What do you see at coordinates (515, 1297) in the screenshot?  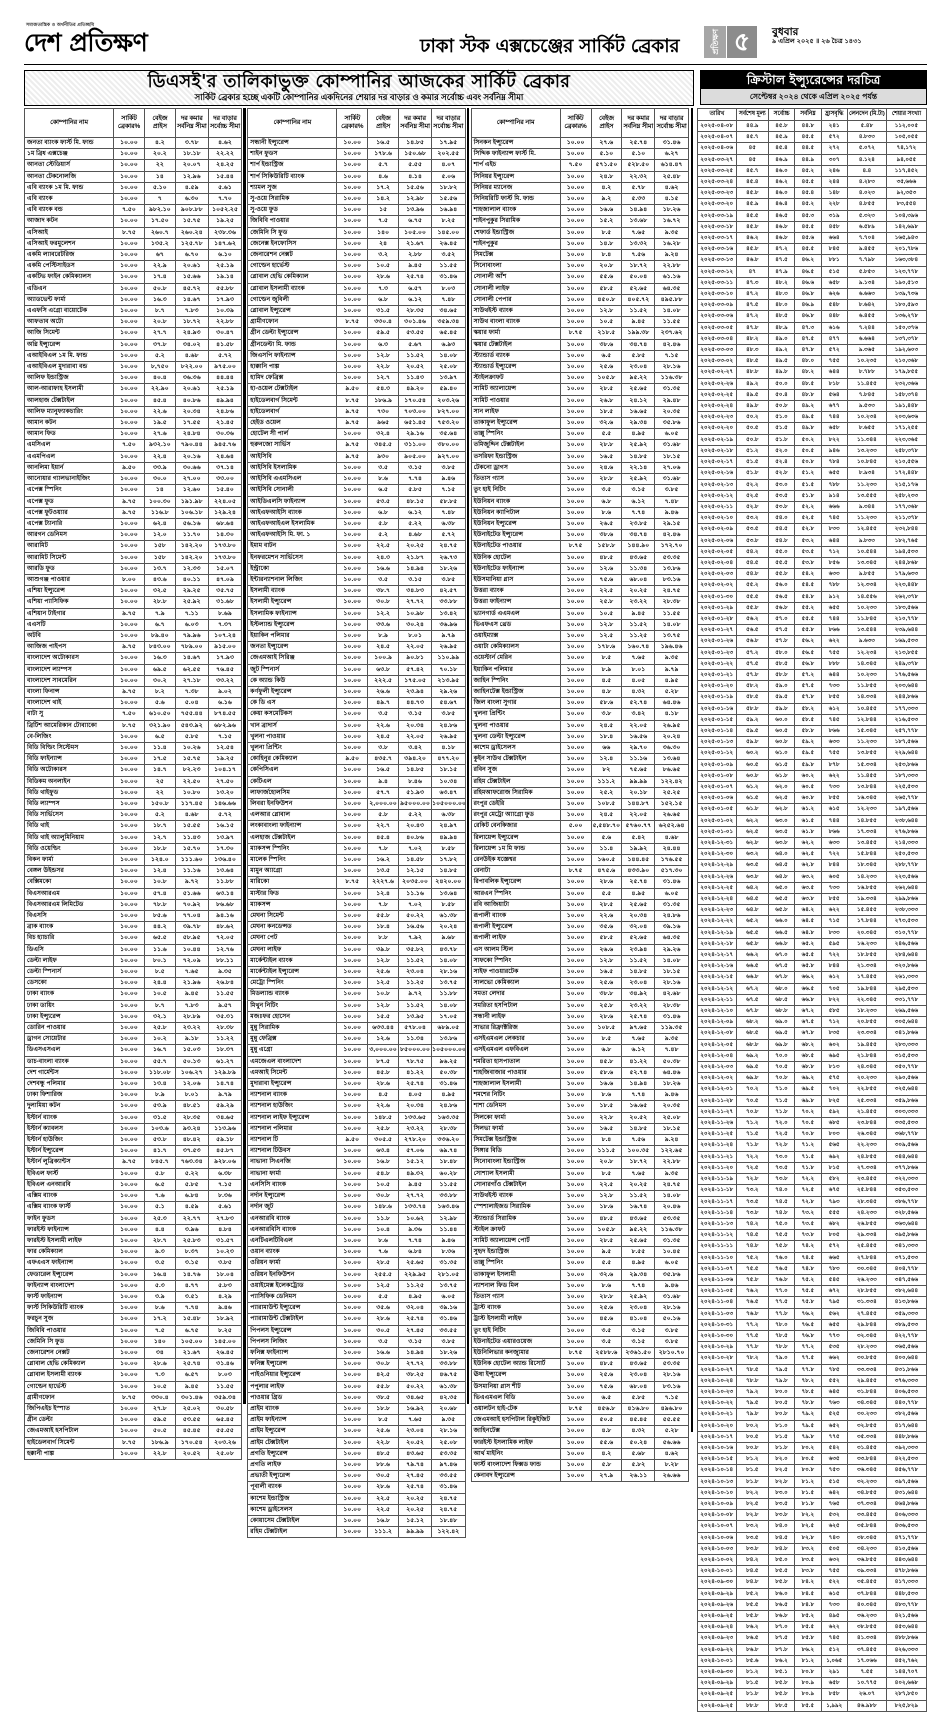 I see `cell-company-name: তিতাস গ্যাস` at bounding box center [515, 1297].